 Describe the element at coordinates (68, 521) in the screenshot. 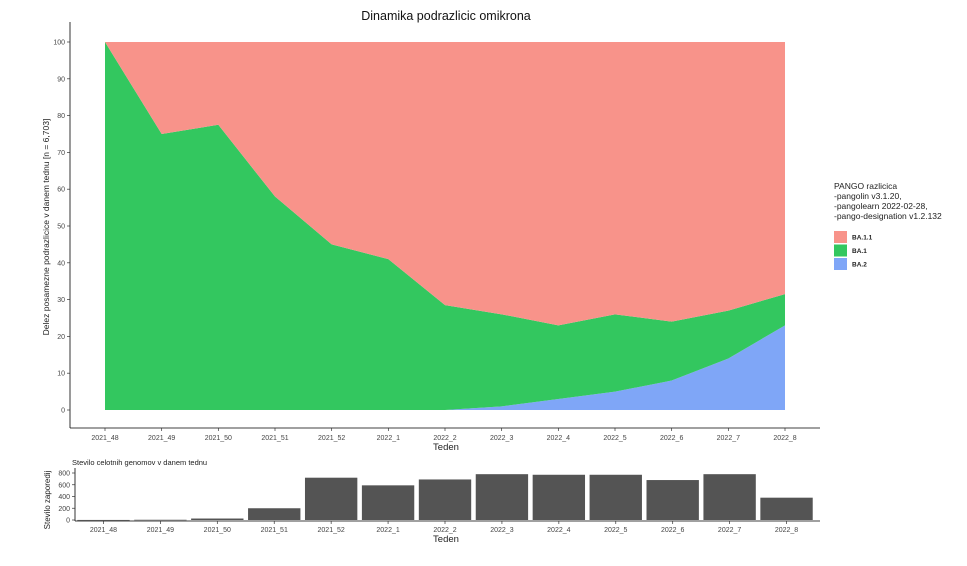

I see `bar-y-tick-label: 0` at that location.